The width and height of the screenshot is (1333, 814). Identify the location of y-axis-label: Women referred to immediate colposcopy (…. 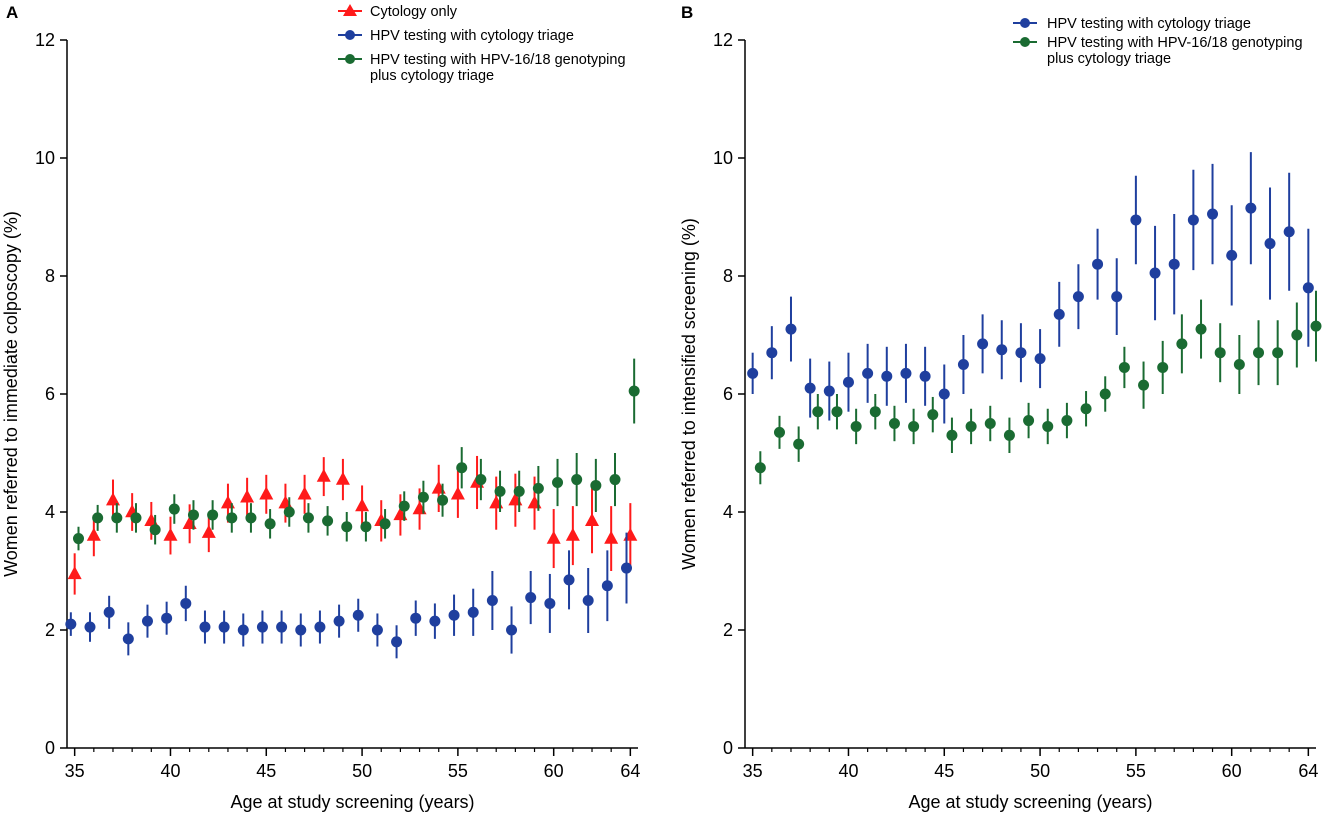
(11, 394).